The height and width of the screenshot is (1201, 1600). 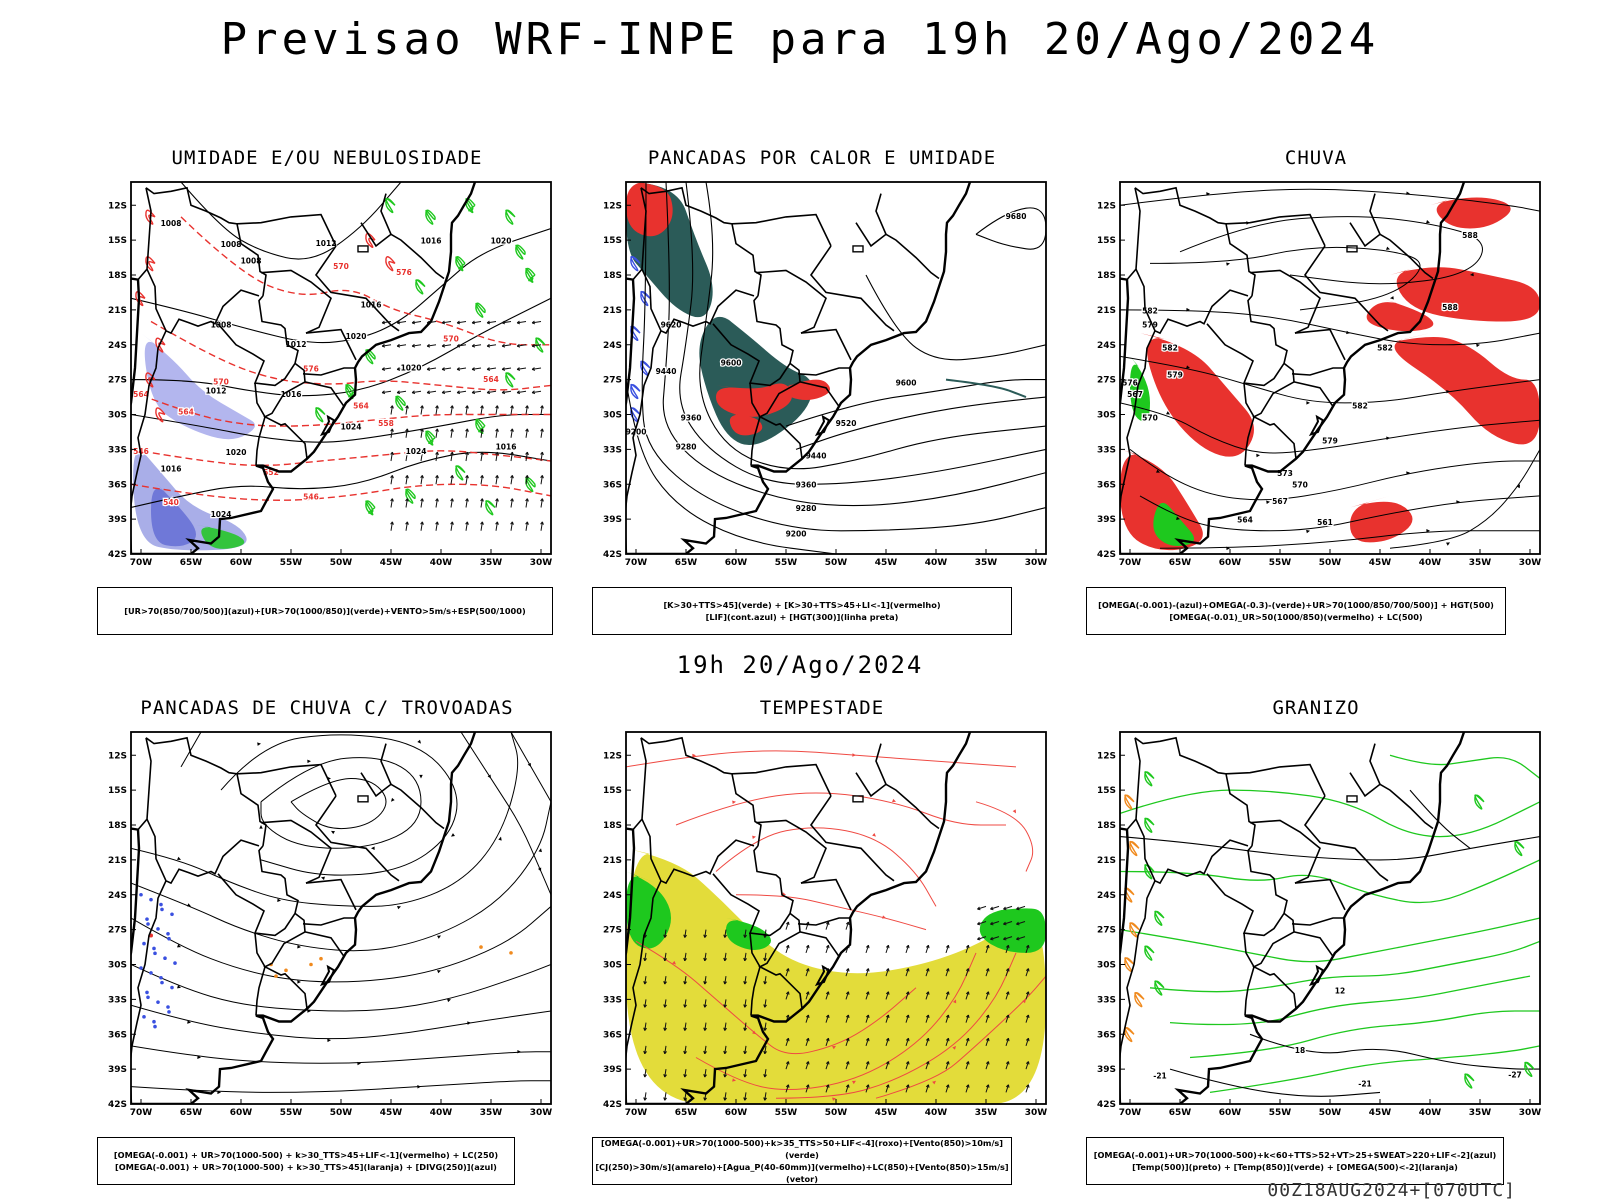 I want to click on lon-tick-label: 65W, so click(x=191, y=563).